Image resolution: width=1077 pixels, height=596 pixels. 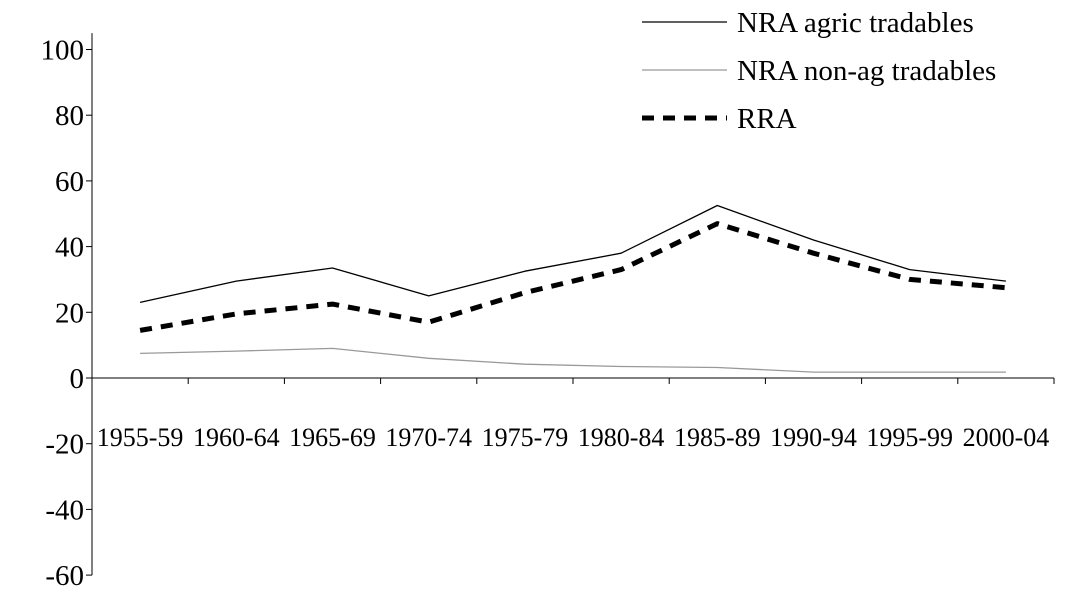 I want to click on x-tick-label: 1955-59, so click(x=140, y=437).